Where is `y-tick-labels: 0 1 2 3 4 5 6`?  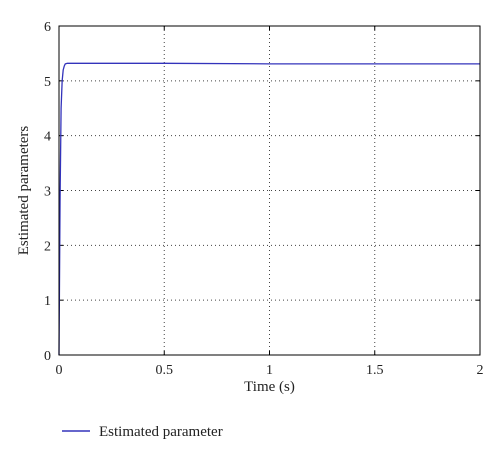
y-tick-labels: 0 1 2 3 4 5 6 is located at coordinates (47, 192).